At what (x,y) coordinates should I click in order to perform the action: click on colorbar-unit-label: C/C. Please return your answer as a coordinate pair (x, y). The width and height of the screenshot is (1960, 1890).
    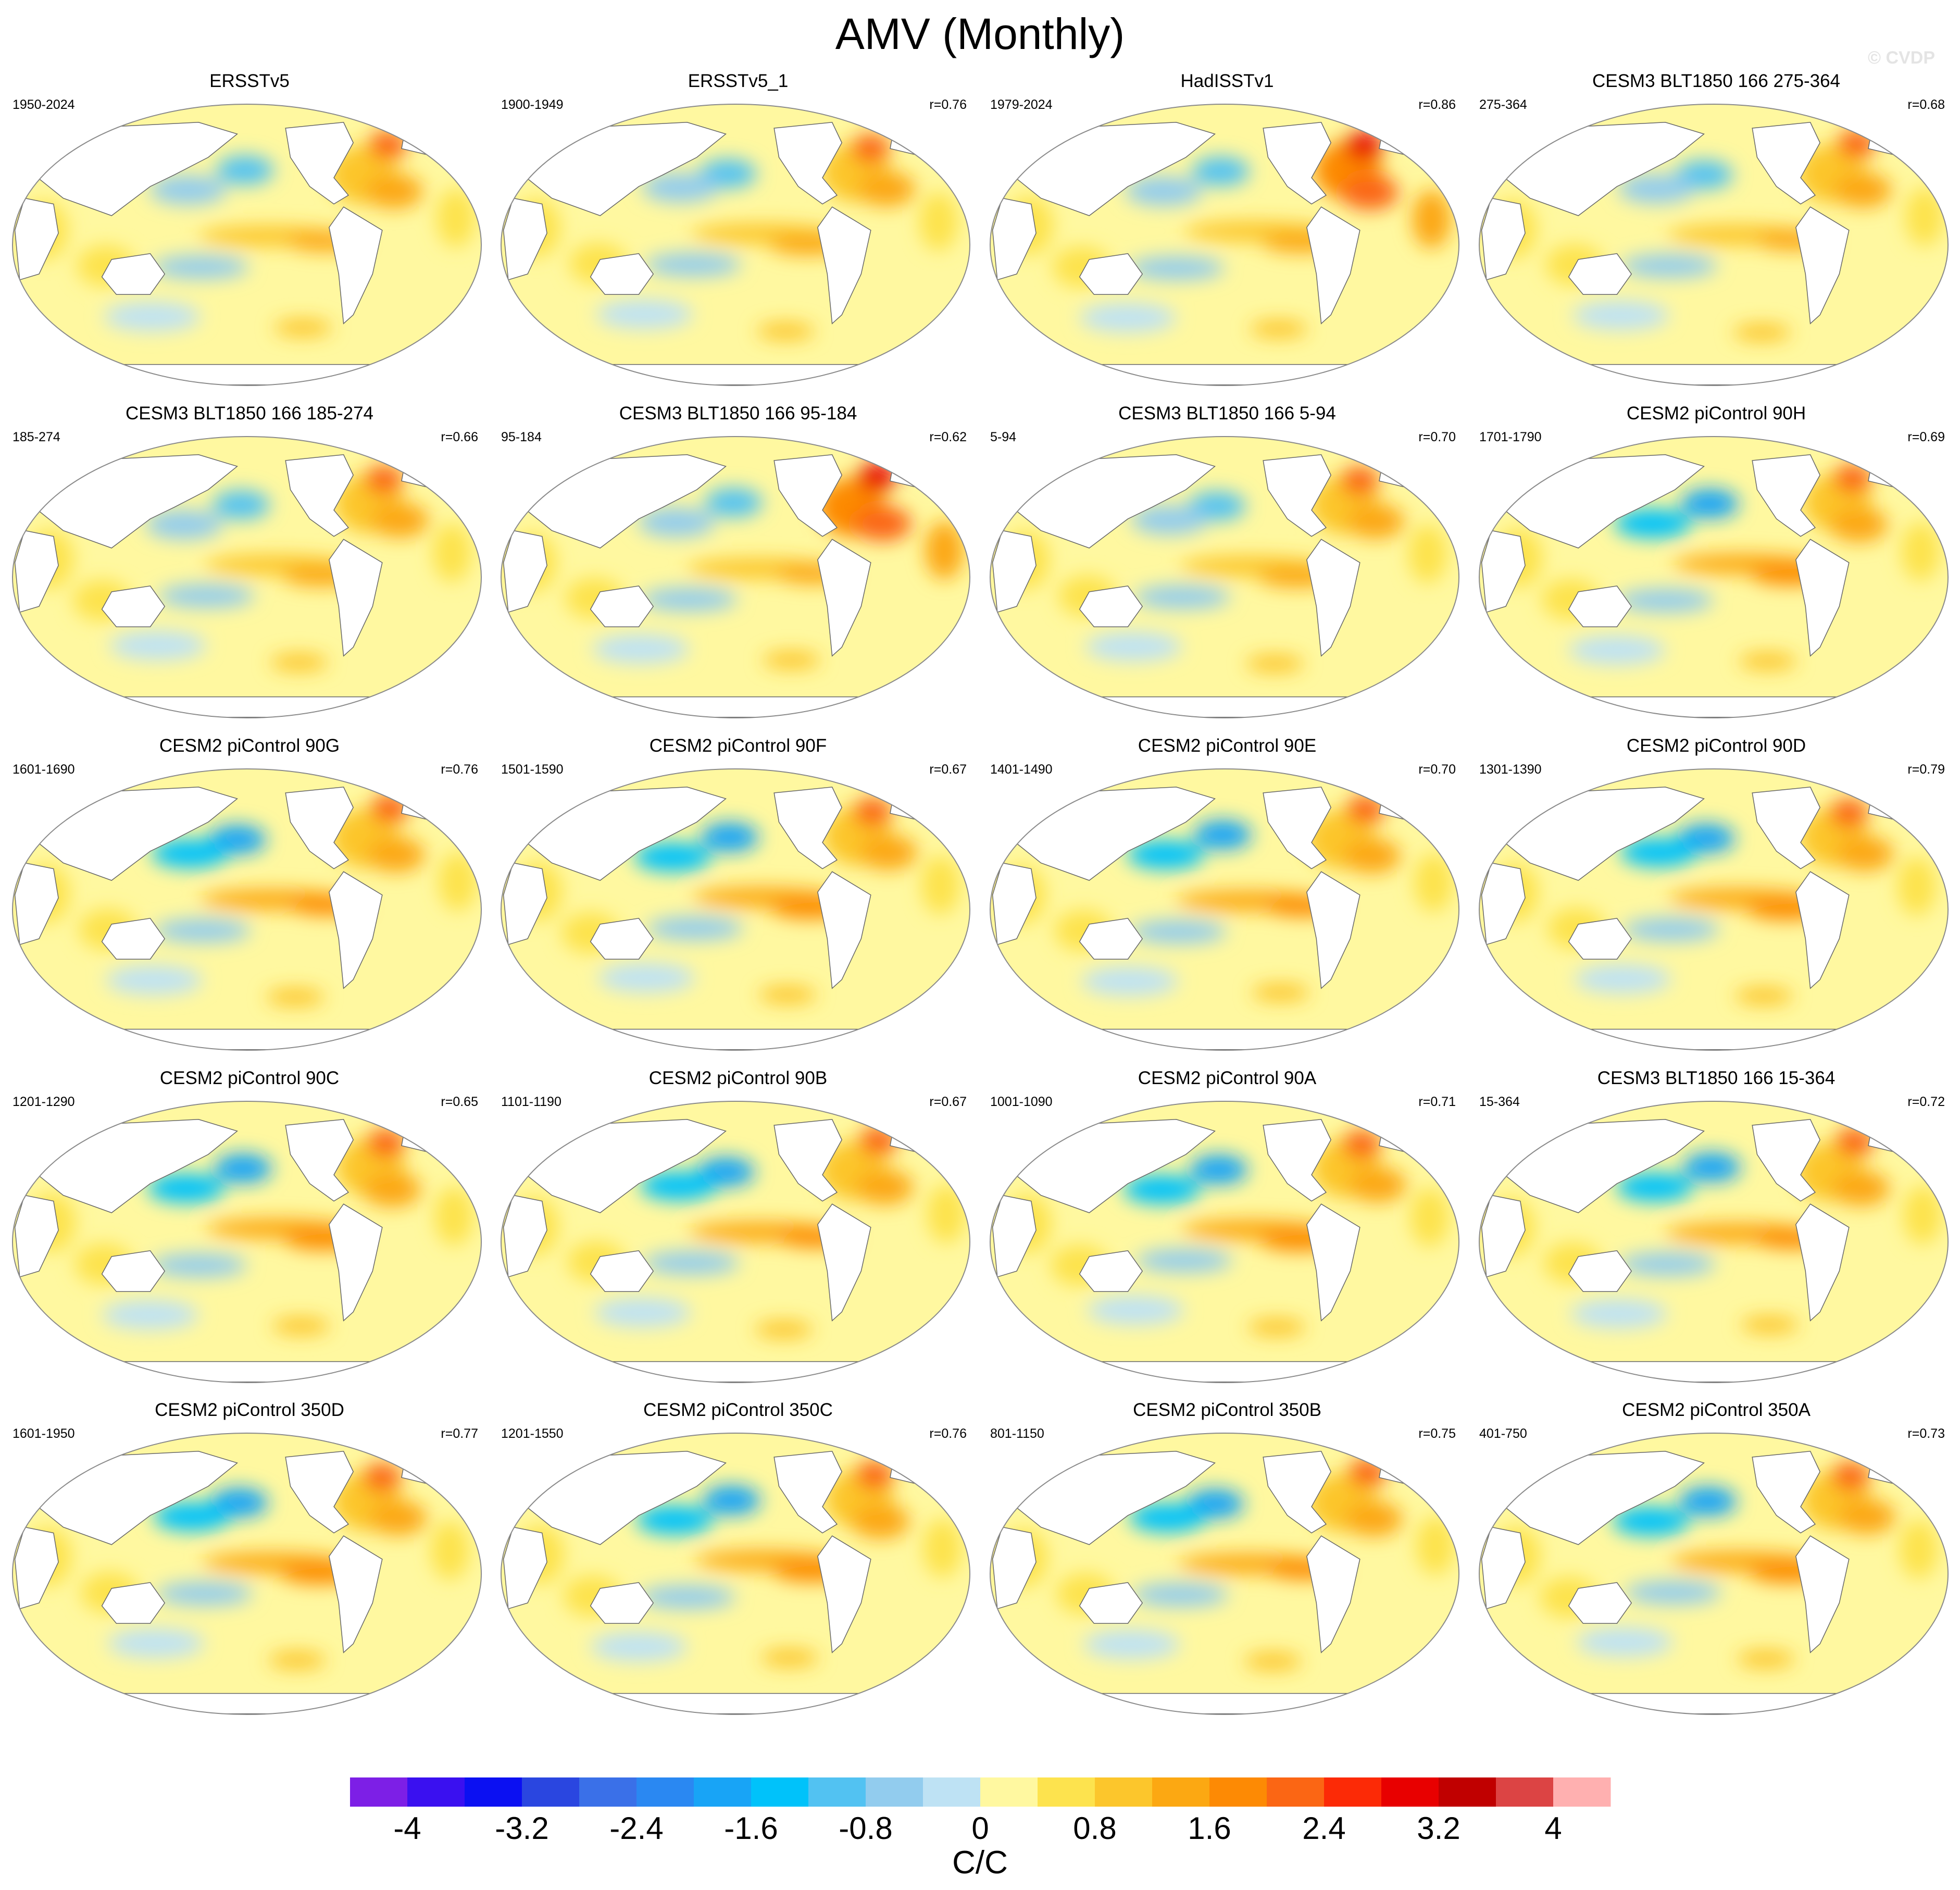
    Looking at the image, I should click on (980, 1863).